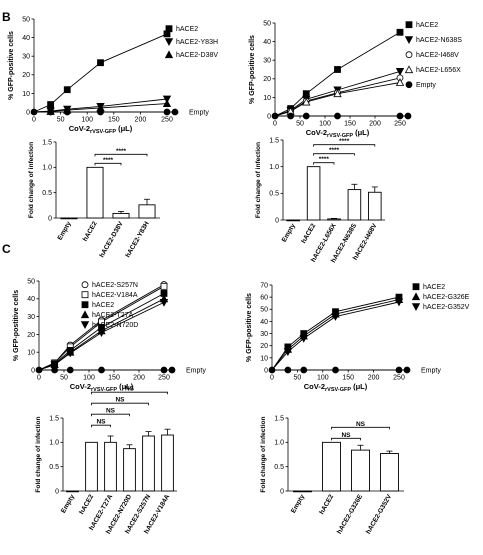  What do you see at coordinates (337, 334) in the screenshot?
I see `series-hace2-g352v` at bounding box center [337, 334].